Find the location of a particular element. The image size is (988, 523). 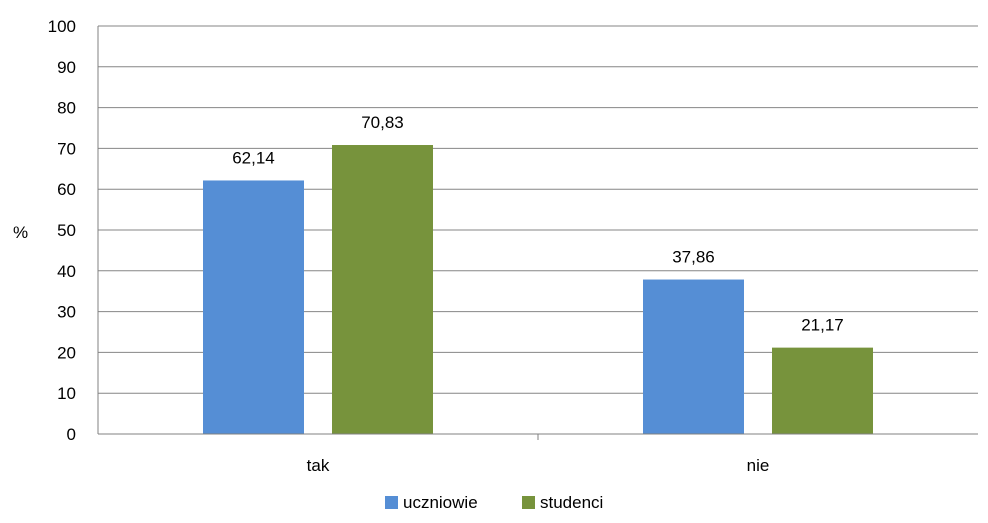

y-tick-label: 40 is located at coordinates (66, 271).